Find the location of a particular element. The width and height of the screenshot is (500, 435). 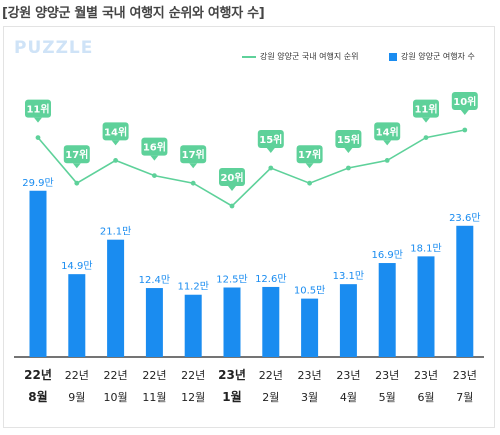

rank-badge-8: 15위 is located at coordinates (348, 141).